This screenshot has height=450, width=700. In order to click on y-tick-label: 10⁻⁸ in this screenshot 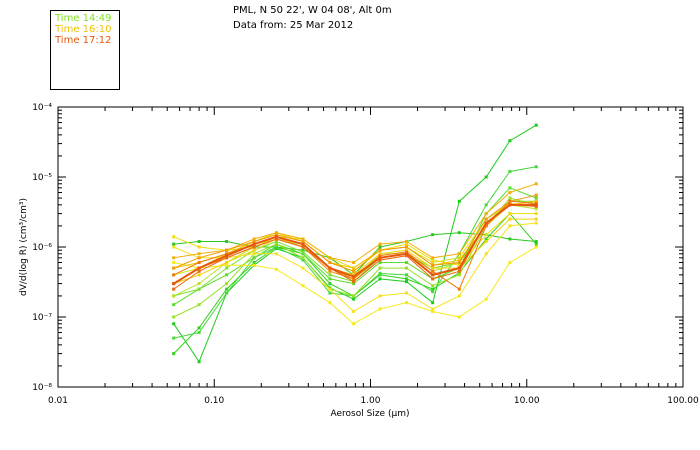, I will do `click(42, 388)`.